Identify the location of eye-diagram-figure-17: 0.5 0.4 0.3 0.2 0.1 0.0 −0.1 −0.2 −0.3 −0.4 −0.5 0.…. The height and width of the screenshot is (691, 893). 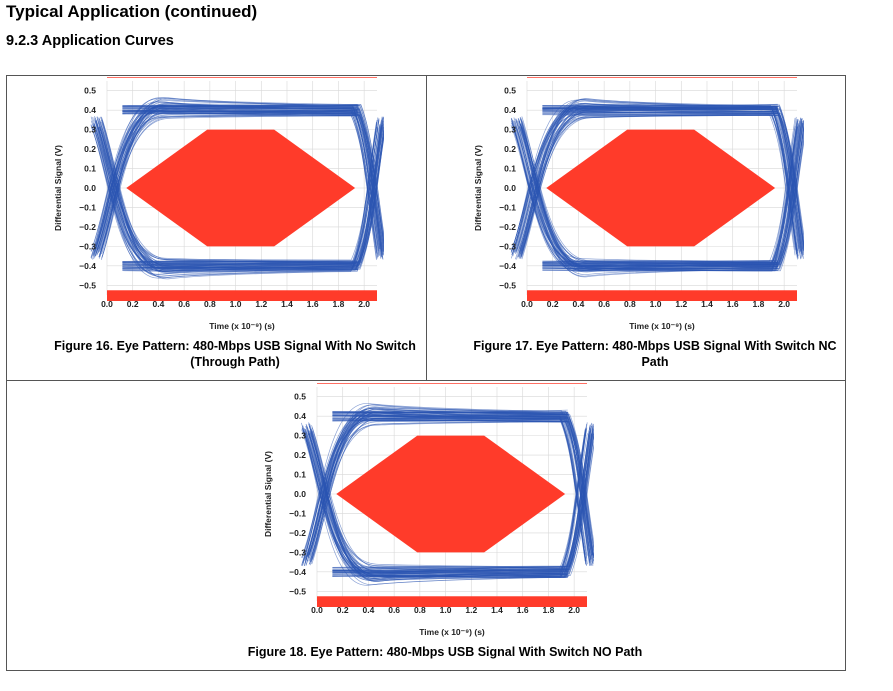
(638, 204).